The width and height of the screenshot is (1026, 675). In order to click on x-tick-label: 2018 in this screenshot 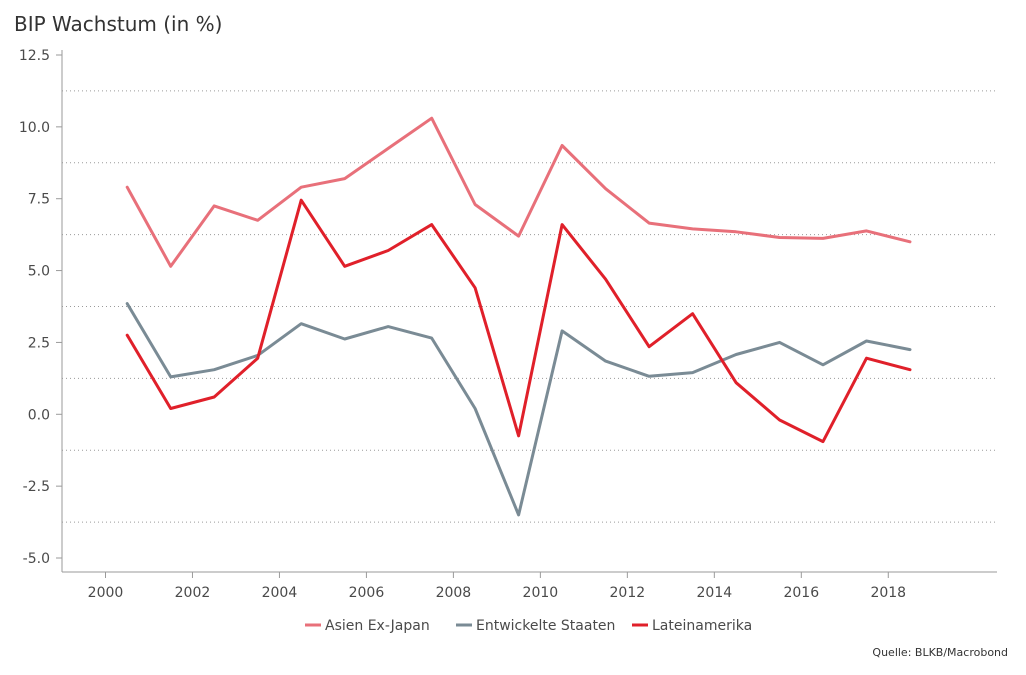, I will do `click(888, 593)`.